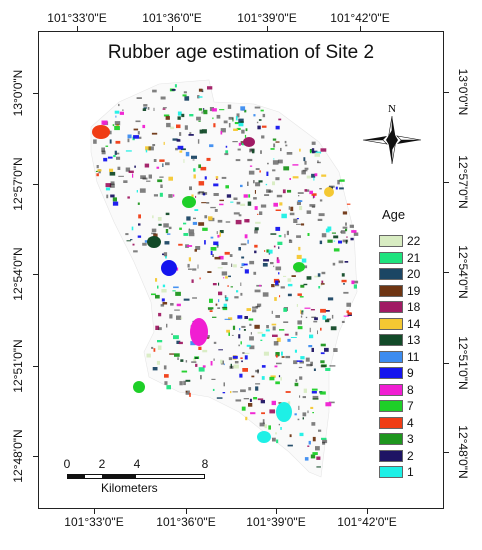  I want to click on legend-label: 11, so click(413, 356).